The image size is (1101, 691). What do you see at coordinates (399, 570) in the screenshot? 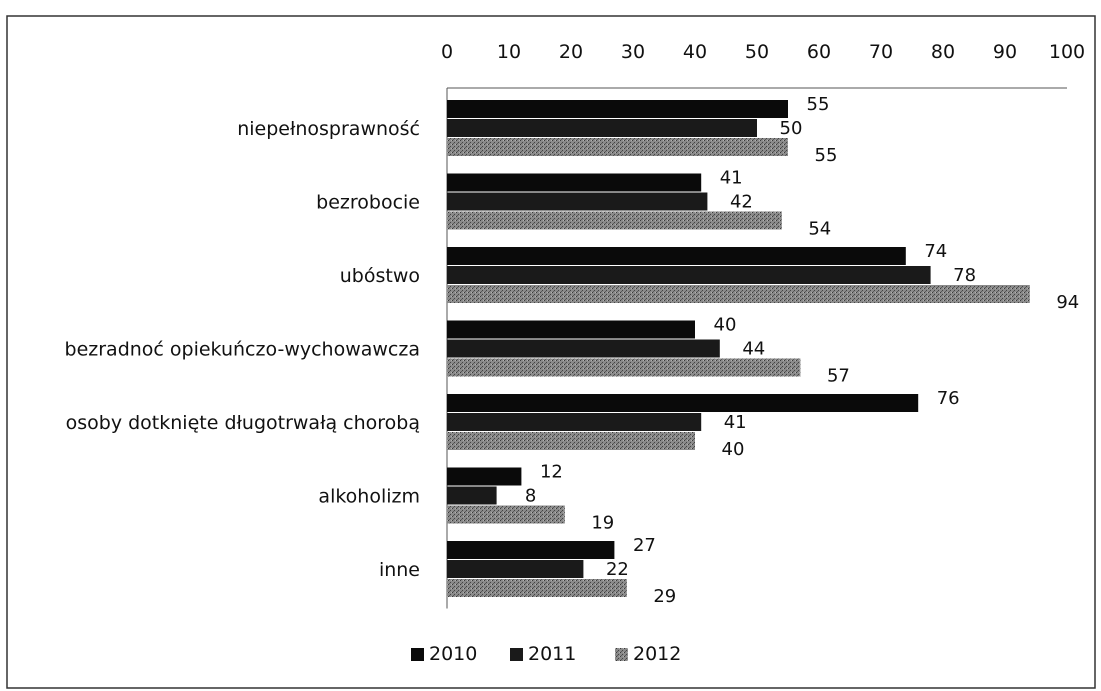
I see `category-label: inne` at bounding box center [399, 570].